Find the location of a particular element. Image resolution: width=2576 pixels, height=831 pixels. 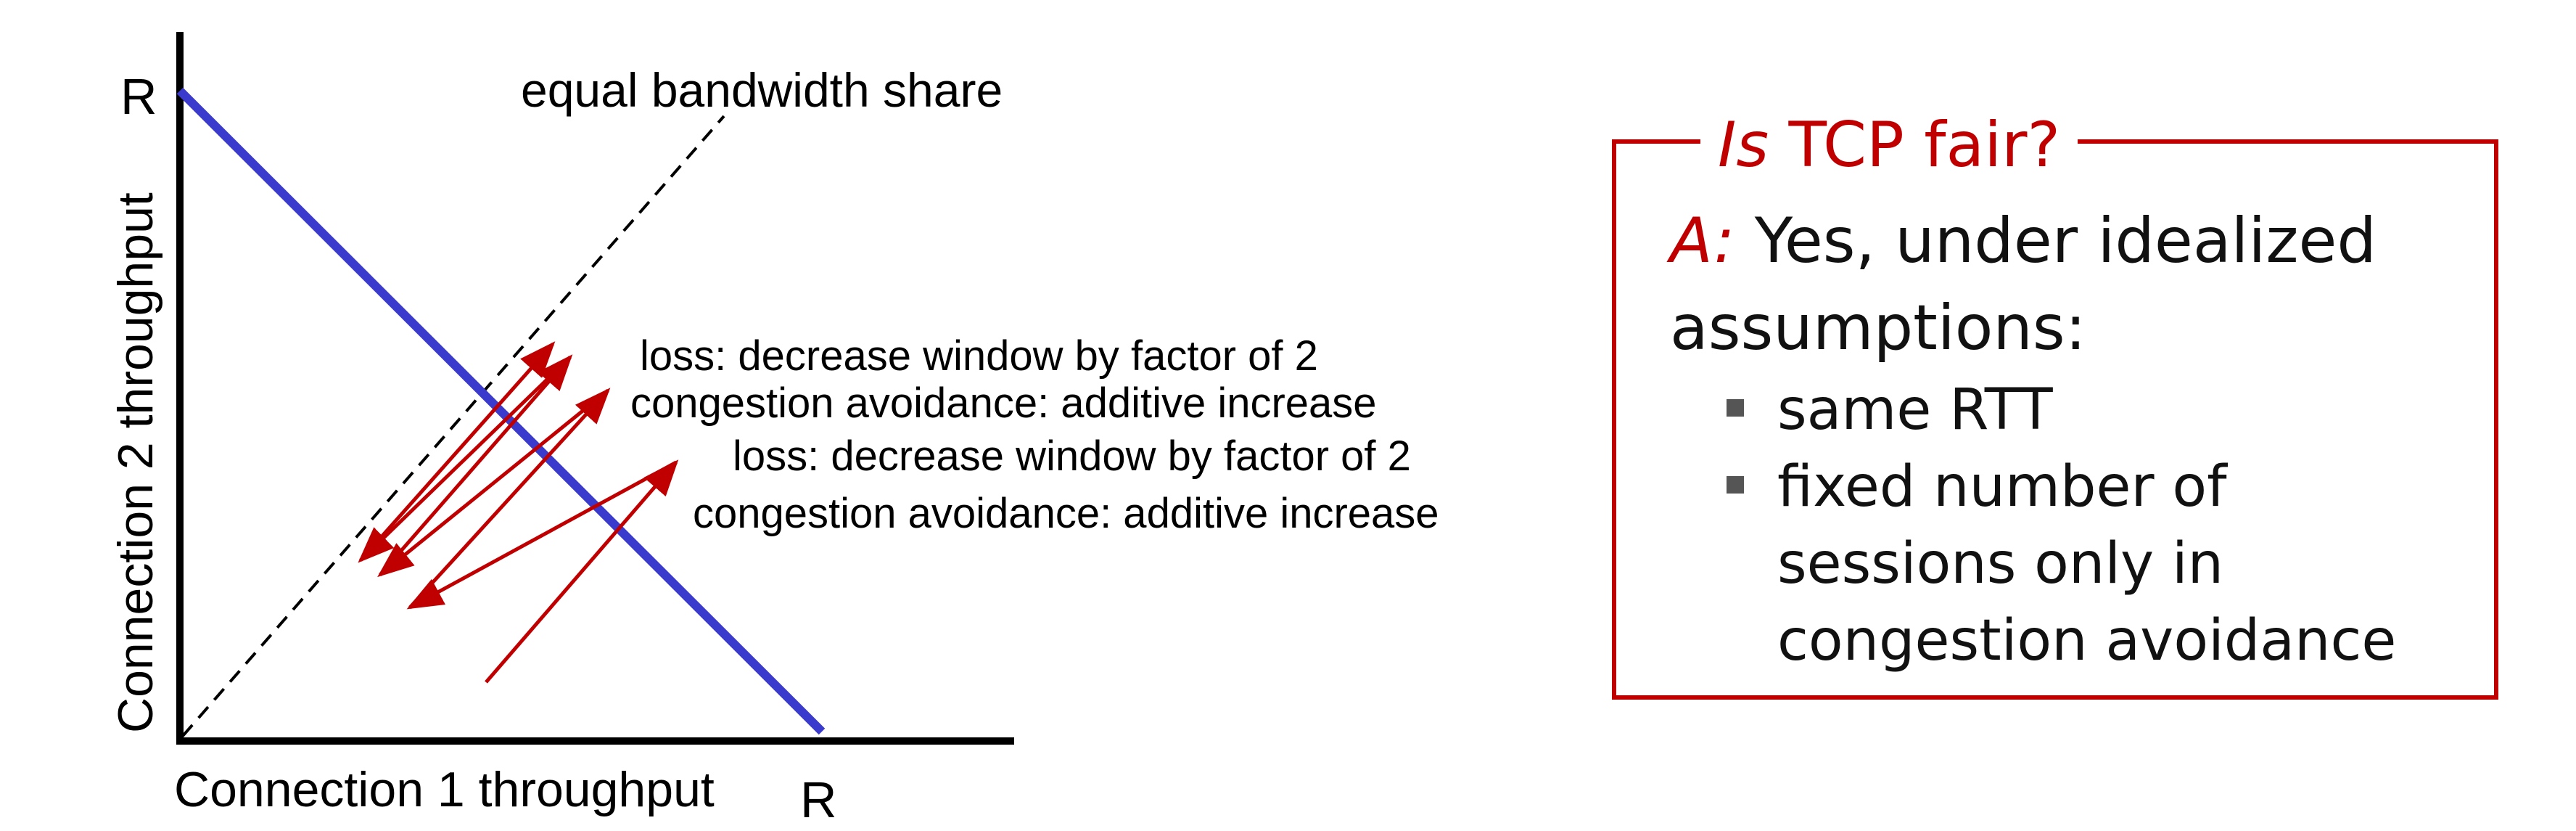

x-axis-label: Connection 1 throughput is located at coordinates (444, 789).